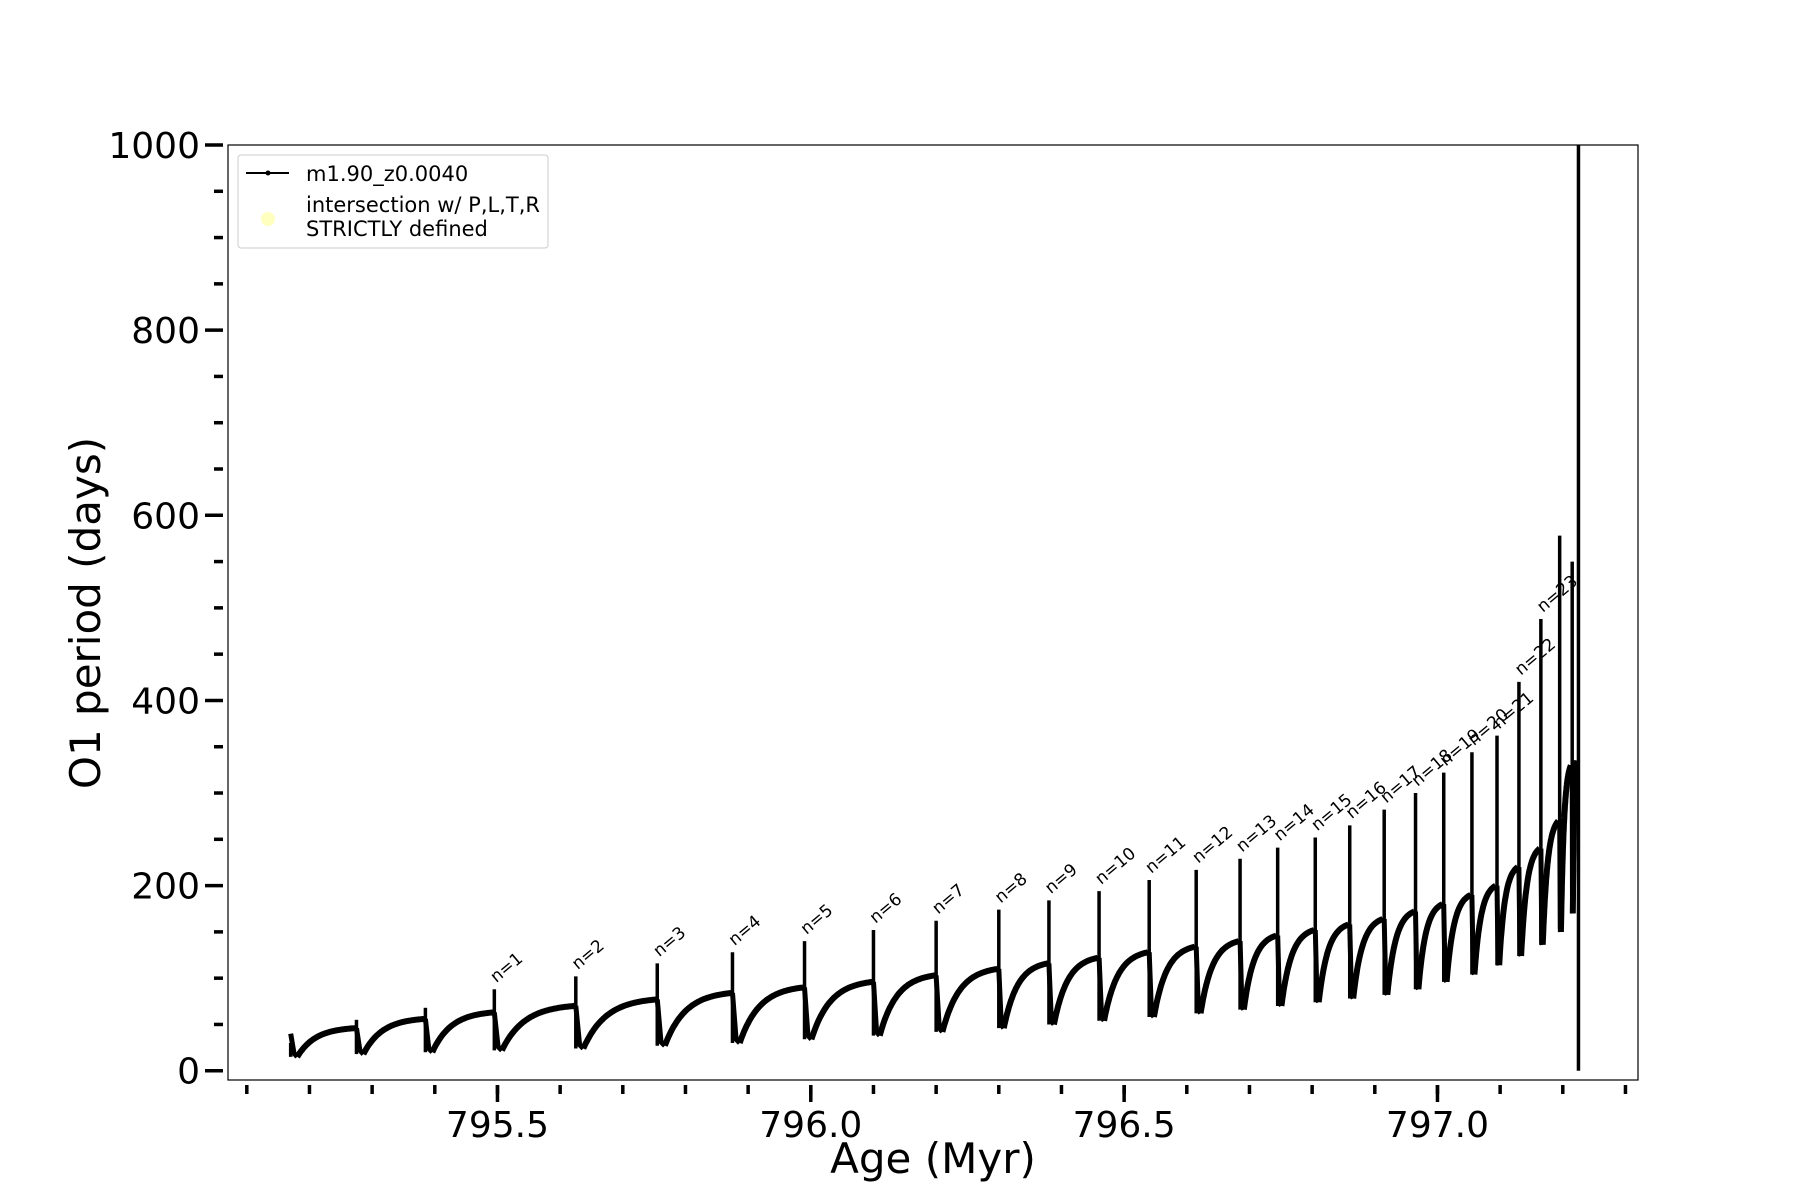 The height and width of the screenshot is (1200, 1800). Describe the element at coordinates (165, 701) in the screenshot. I see `y-tick-label: 400` at that location.